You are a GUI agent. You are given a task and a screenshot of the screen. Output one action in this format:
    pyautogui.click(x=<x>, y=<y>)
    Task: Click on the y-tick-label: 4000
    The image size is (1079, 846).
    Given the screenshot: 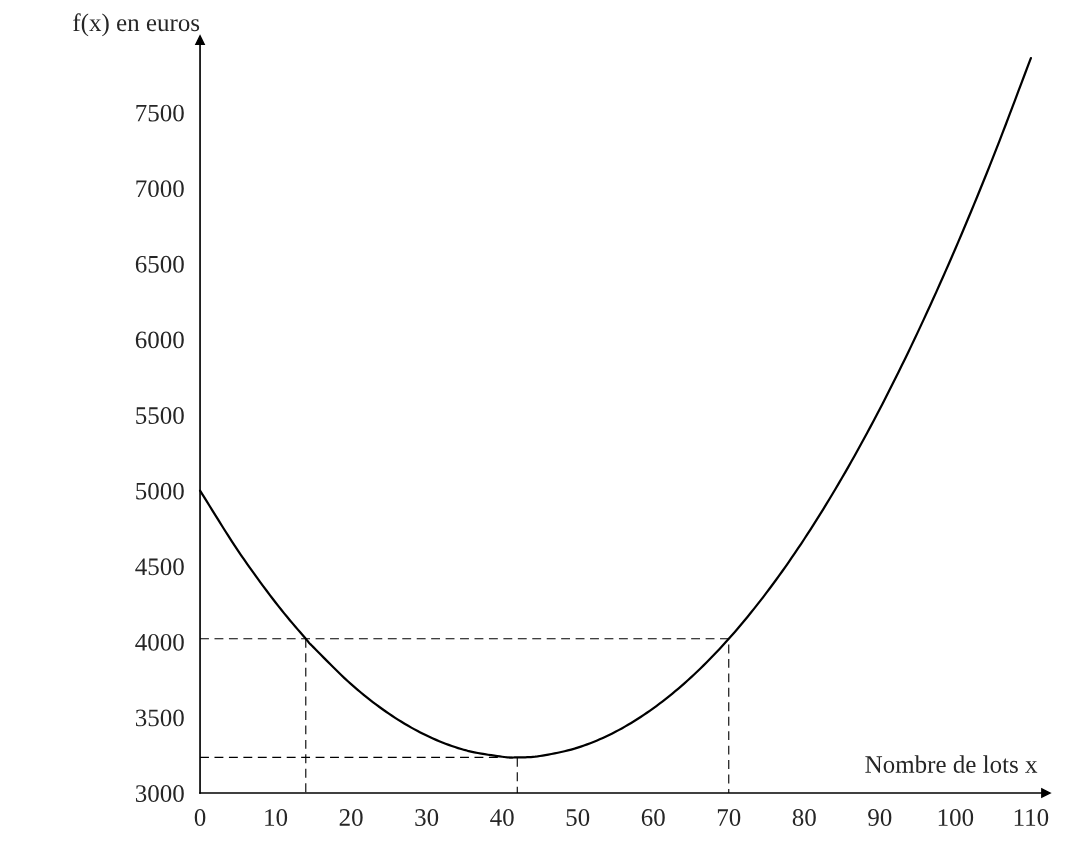 What is the action you would take?
    pyautogui.click(x=159, y=642)
    